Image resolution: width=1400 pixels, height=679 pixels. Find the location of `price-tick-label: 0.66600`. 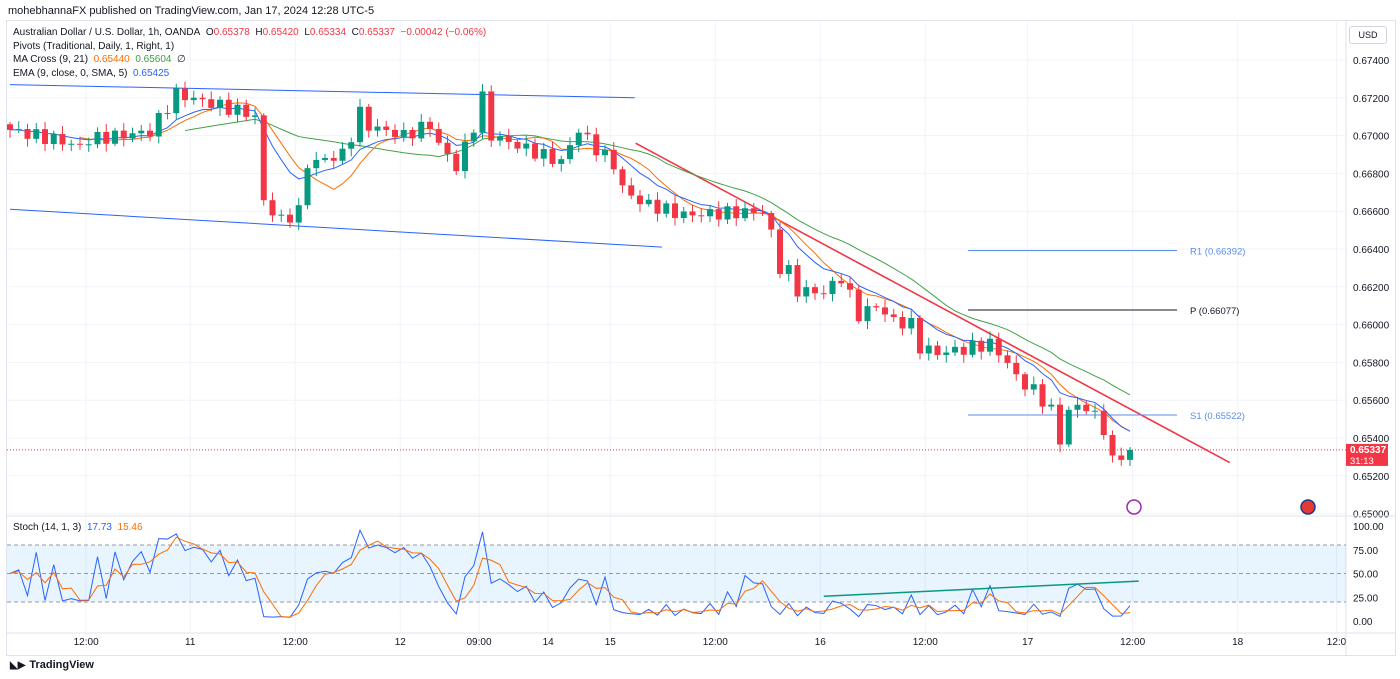

price-tick-label: 0.66600 is located at coordinates (1371, 212).